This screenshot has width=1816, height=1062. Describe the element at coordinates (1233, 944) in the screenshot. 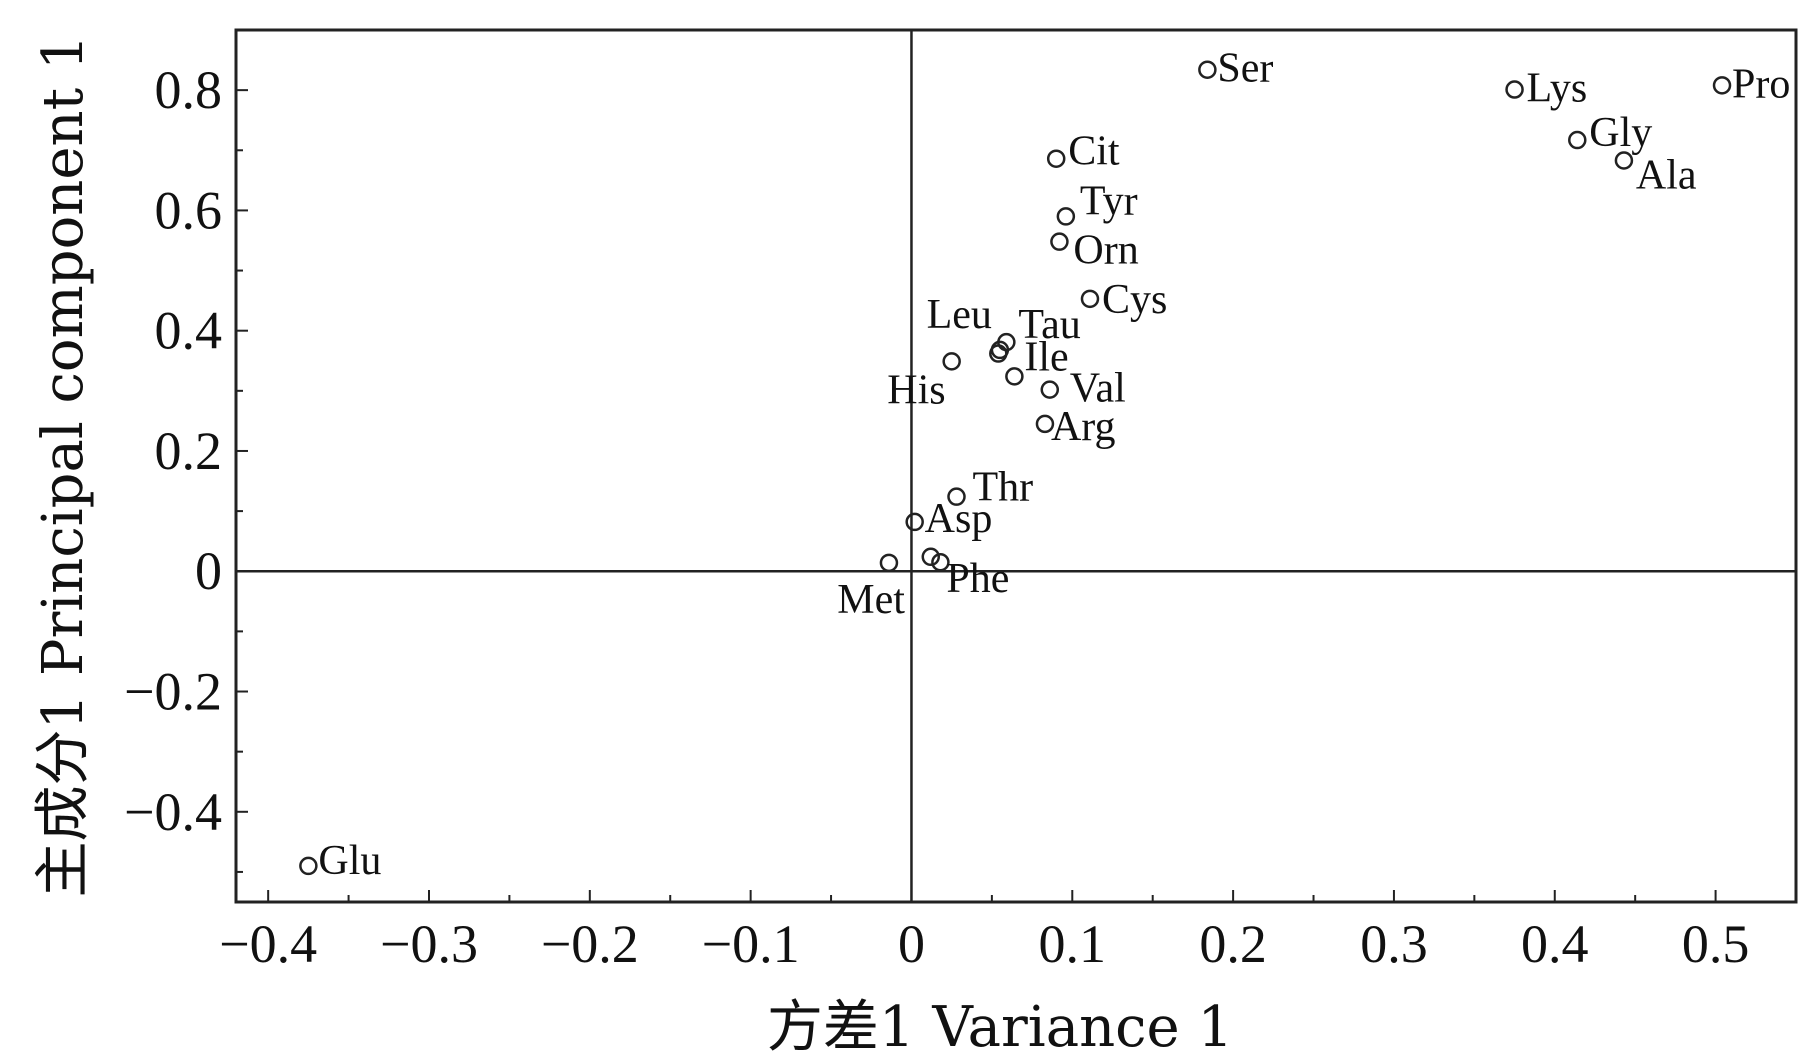

I see `x-tick-label: 0.2` at that location.